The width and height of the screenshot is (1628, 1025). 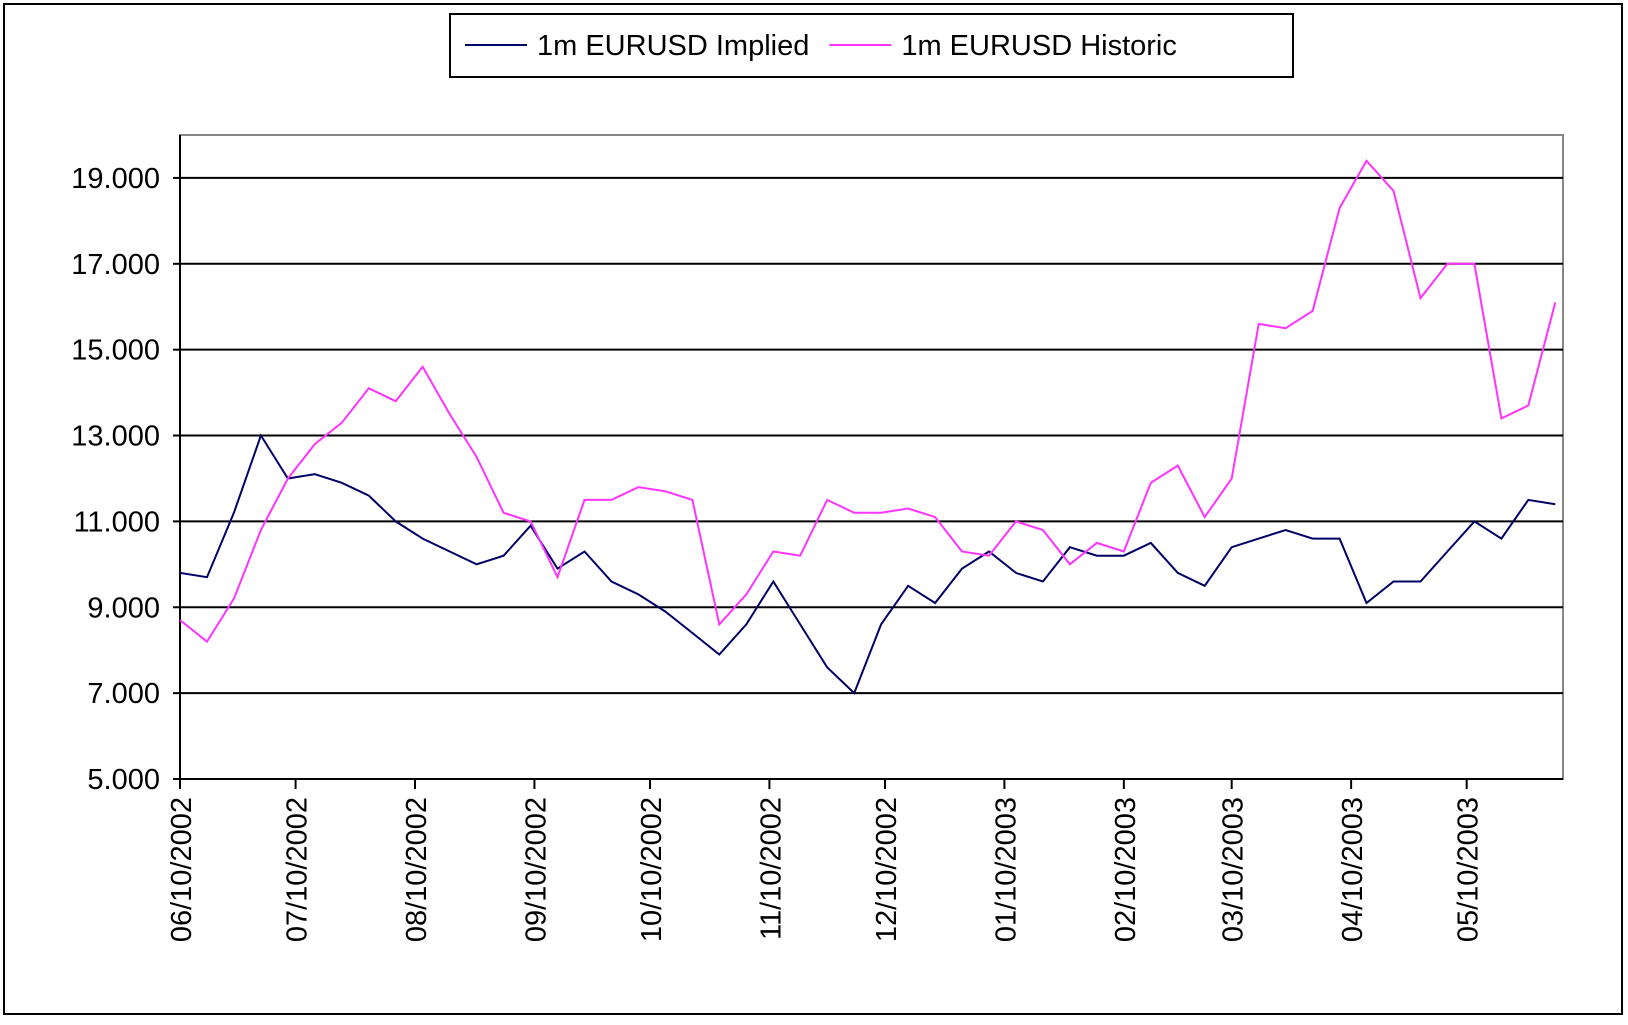 I want to click on y-tick-label: 9.000, so click(x=123, y=608).